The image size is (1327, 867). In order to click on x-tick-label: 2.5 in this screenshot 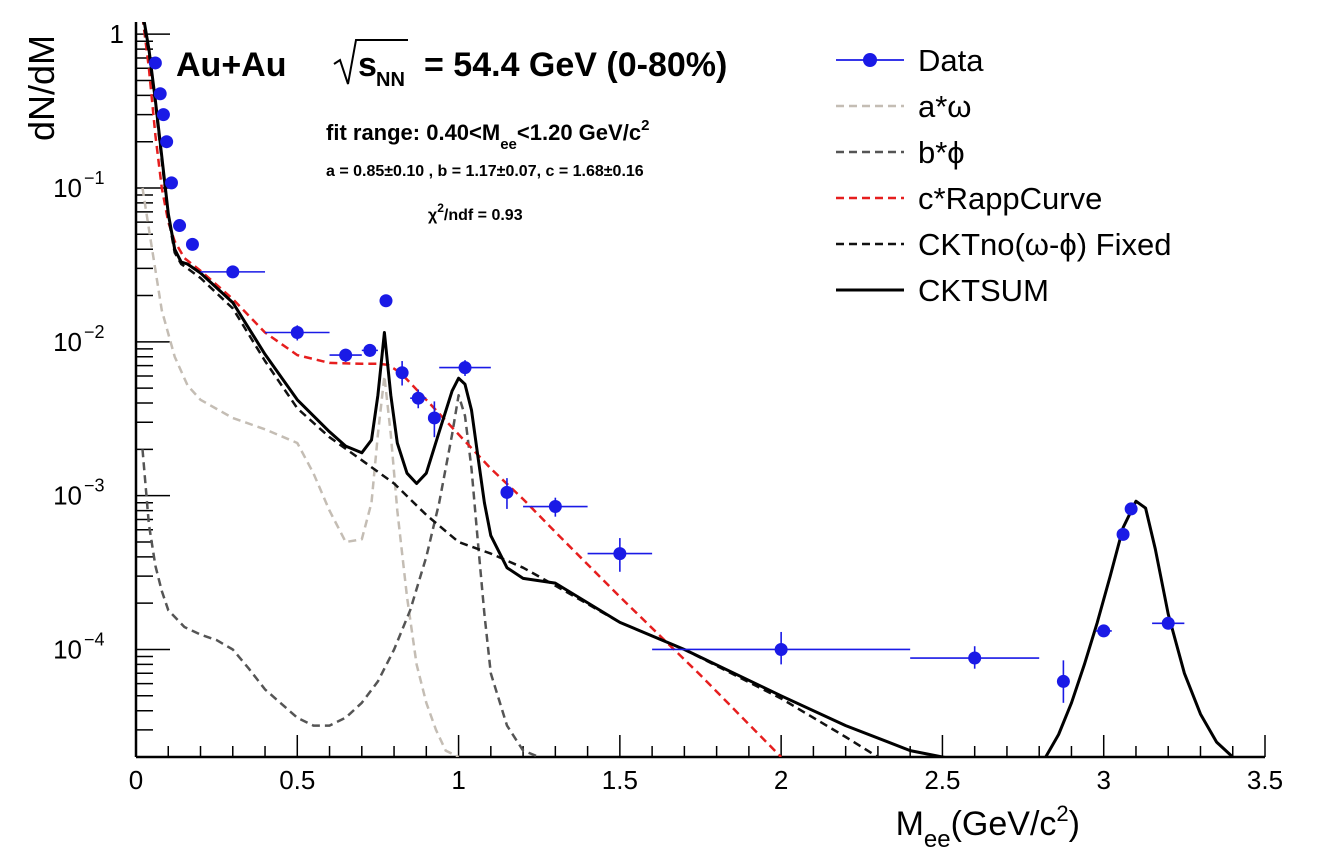, I will do `click(942, 780)`.